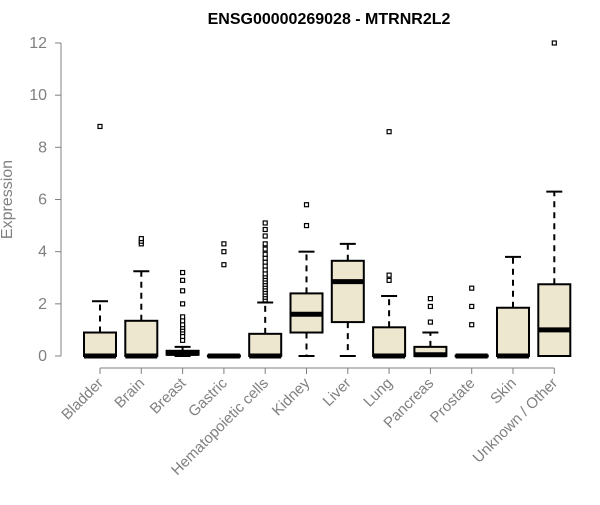 Image resolution: width=600 pixels, height=505 pixels. I want to click on x-tick-label: Prostate, so click(453, 401).